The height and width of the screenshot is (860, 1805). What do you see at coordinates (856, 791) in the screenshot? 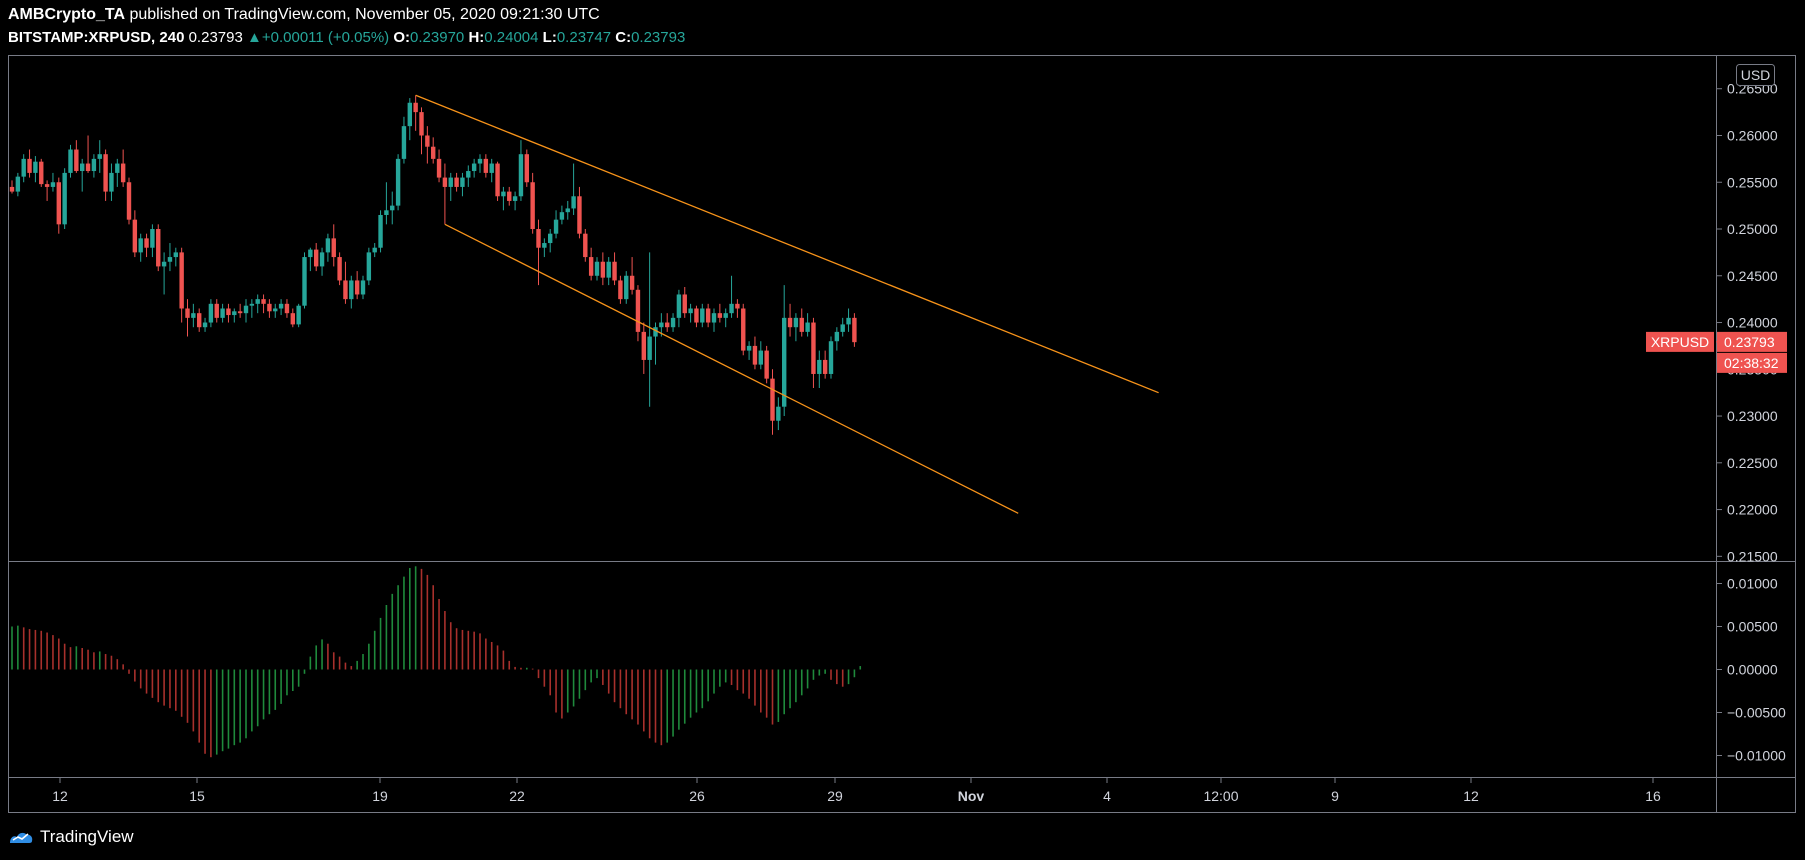
I see `time-axis: 12 15 19 22 26 29 Nov 4 12:00 9 12 16` at bounding box center [856, 791].